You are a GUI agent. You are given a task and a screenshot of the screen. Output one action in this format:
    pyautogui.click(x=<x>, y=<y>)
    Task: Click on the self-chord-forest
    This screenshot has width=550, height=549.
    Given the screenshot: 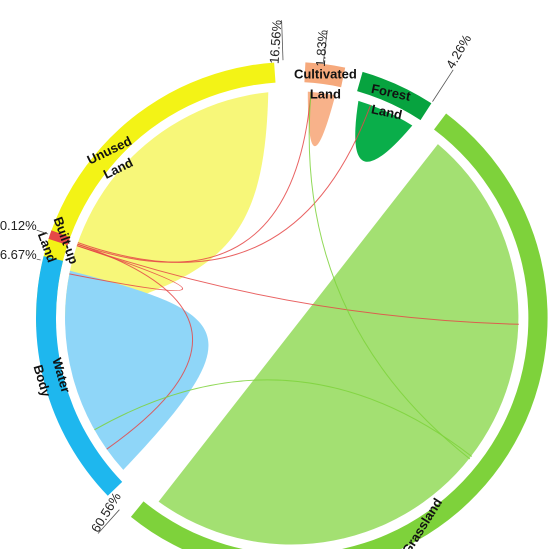 What is the action you would take?
    pyautogui.click(x=384, y=131)
    